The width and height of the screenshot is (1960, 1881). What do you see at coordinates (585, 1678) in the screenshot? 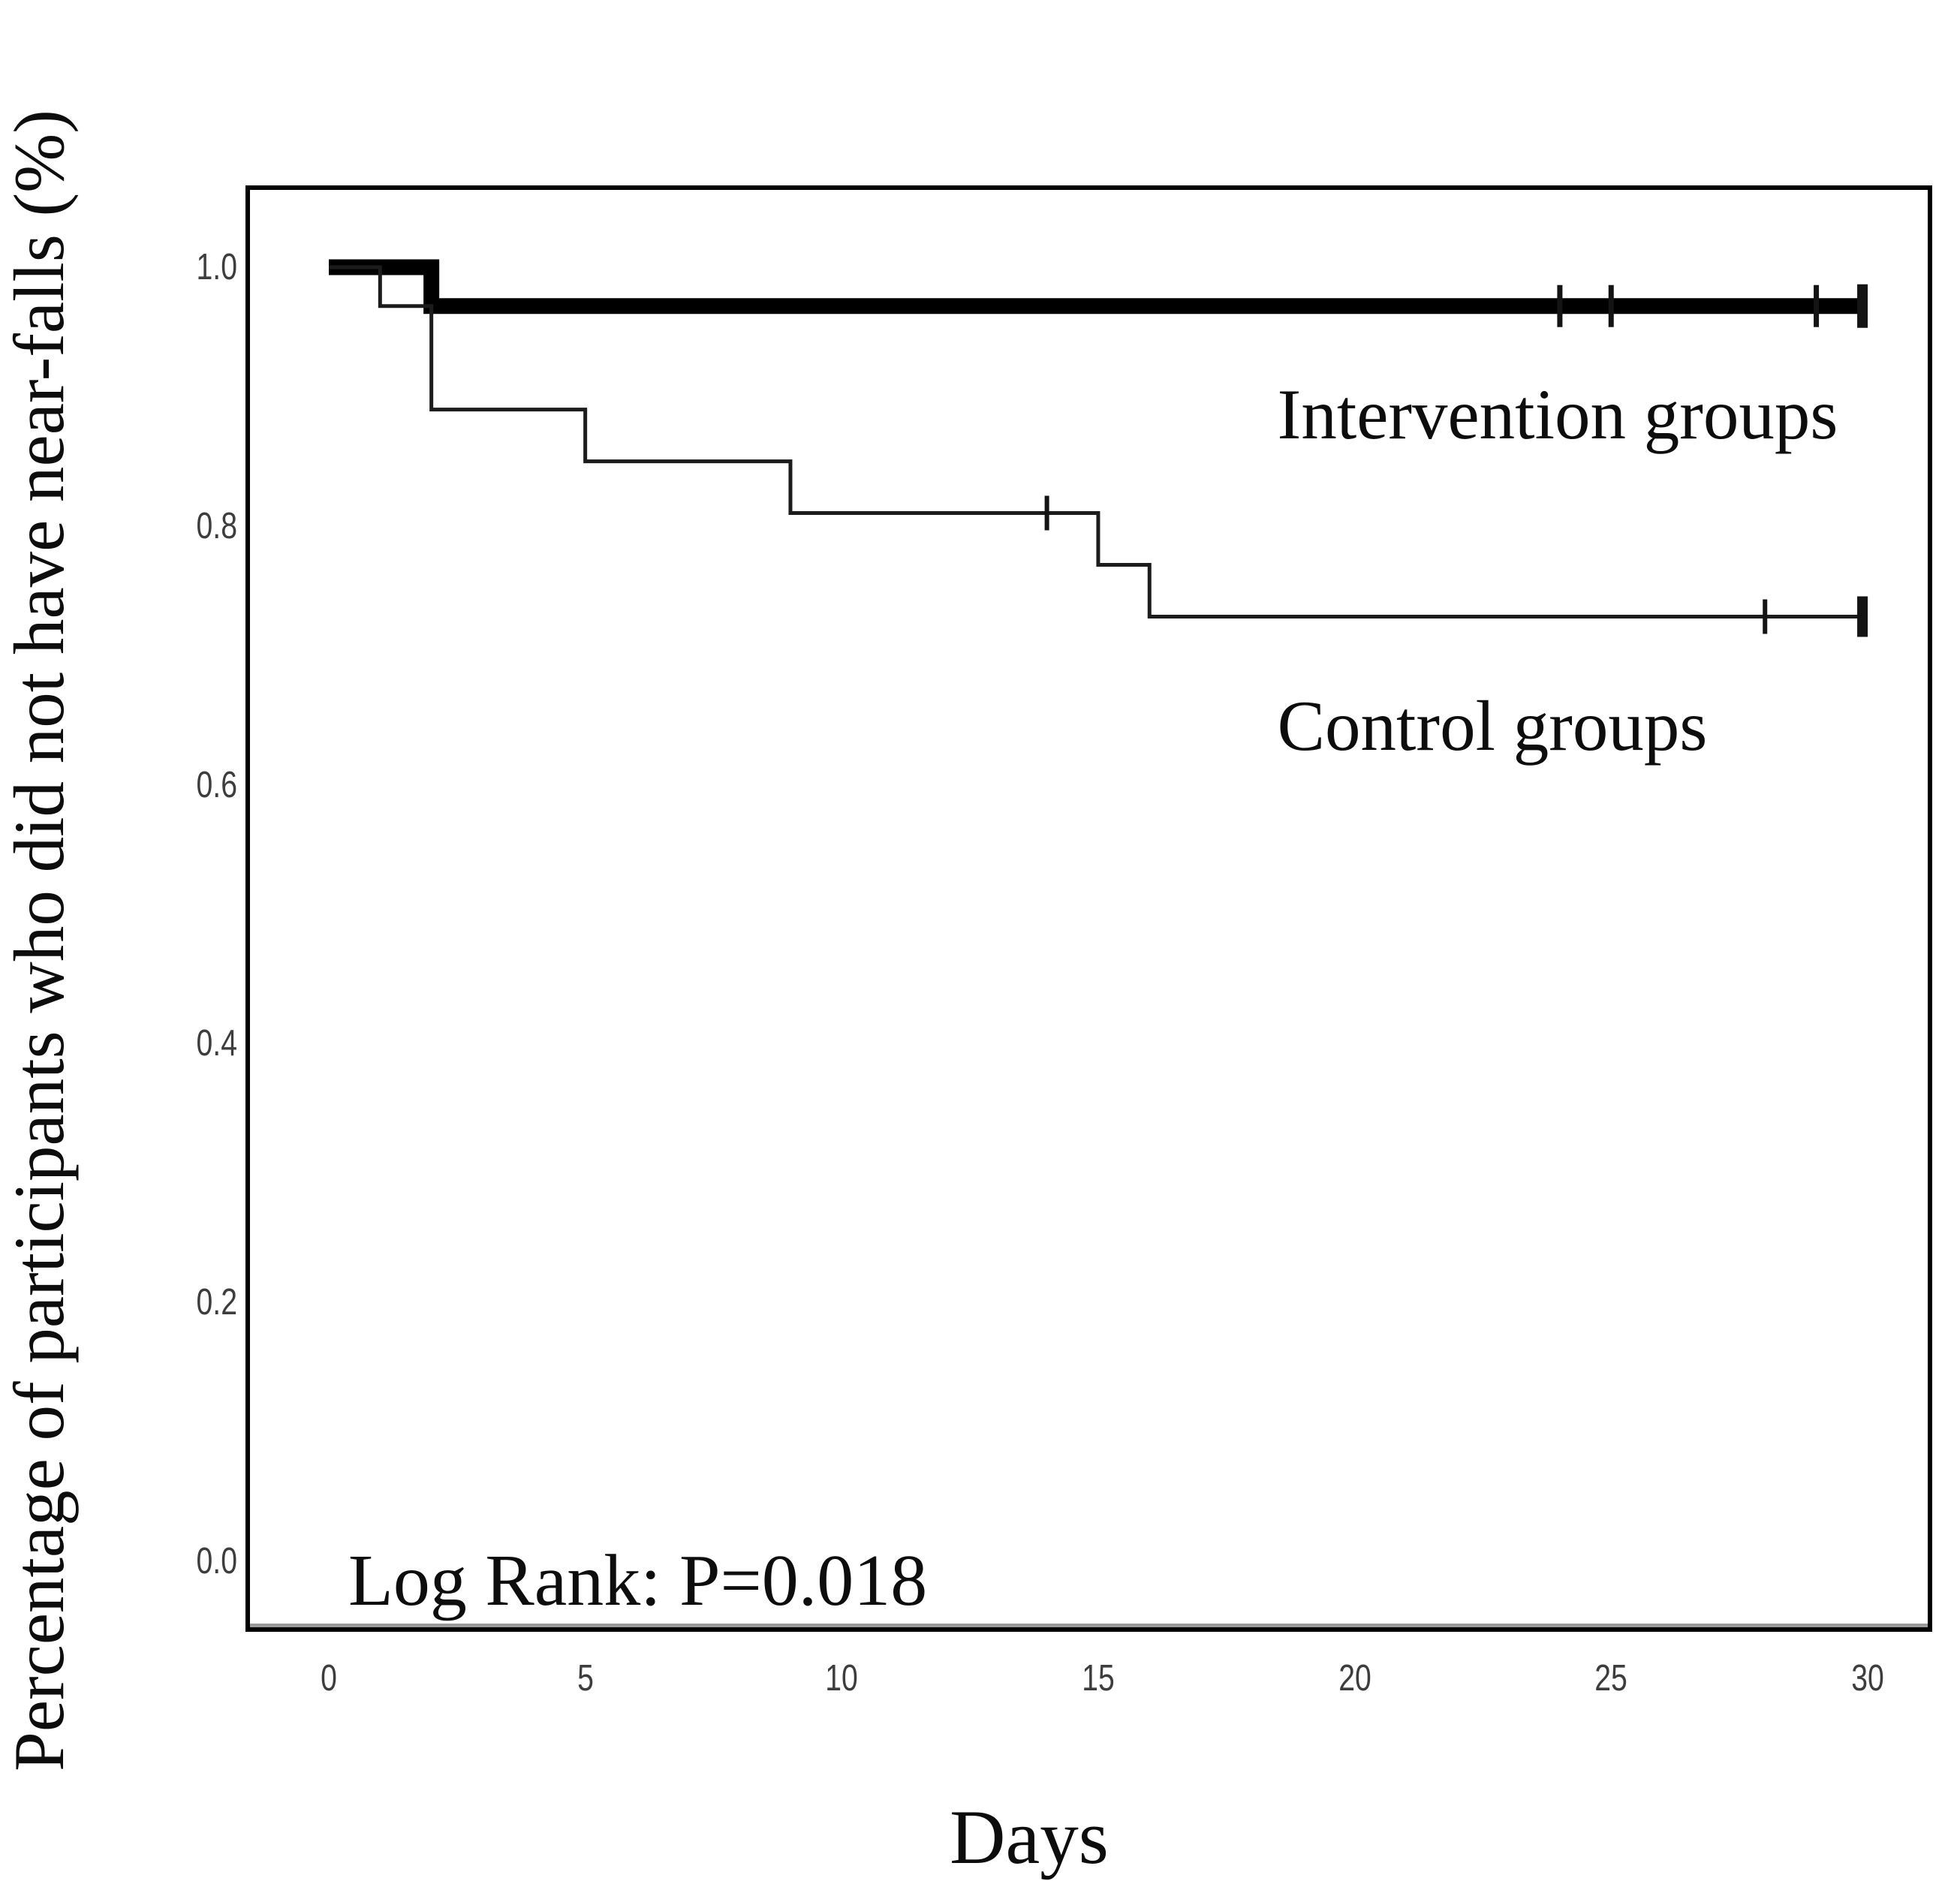
I see `x-tick-label: 5` at bounding box center [585, 1678].